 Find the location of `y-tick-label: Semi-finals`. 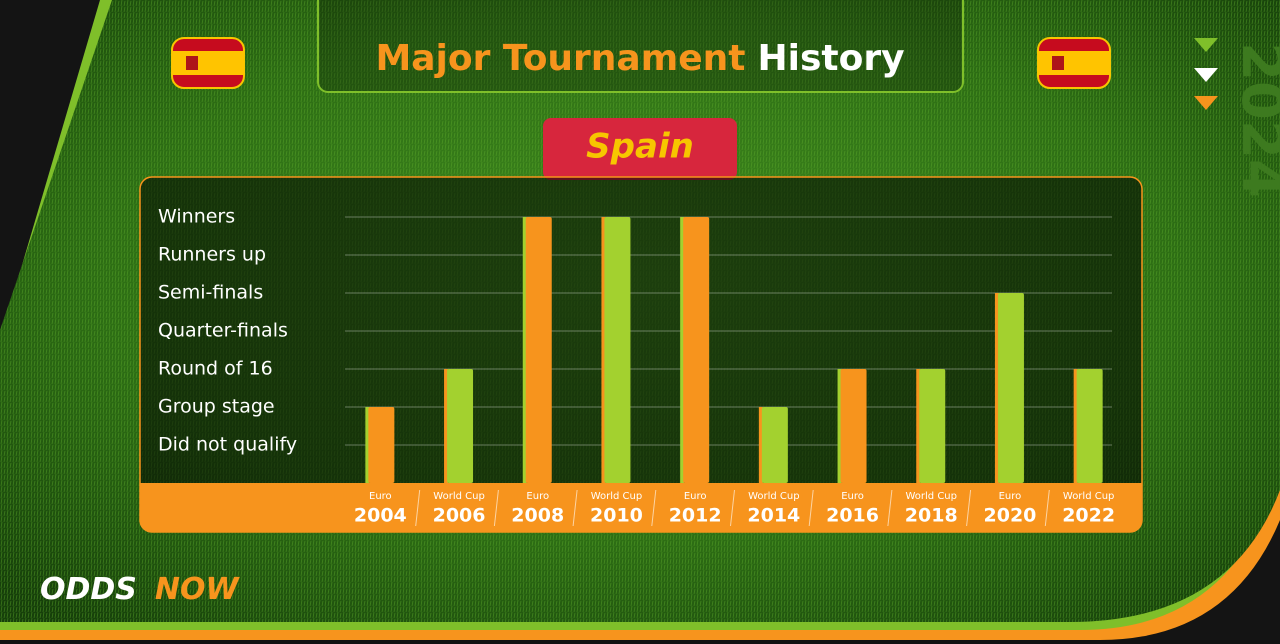

y-tick-label: Semi-finals is located at coordinates (210, 293).